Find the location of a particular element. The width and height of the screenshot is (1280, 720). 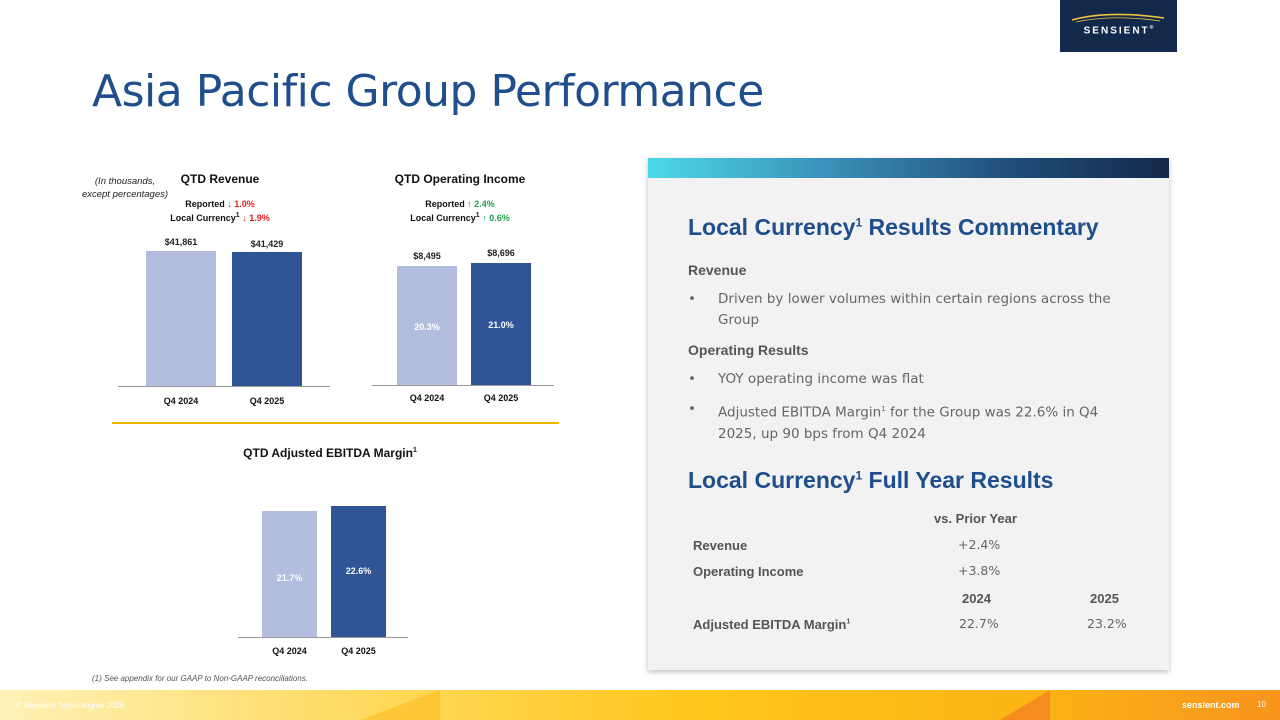

units-note: (In thousands, except percentages) is located at coordinates (125, 188).